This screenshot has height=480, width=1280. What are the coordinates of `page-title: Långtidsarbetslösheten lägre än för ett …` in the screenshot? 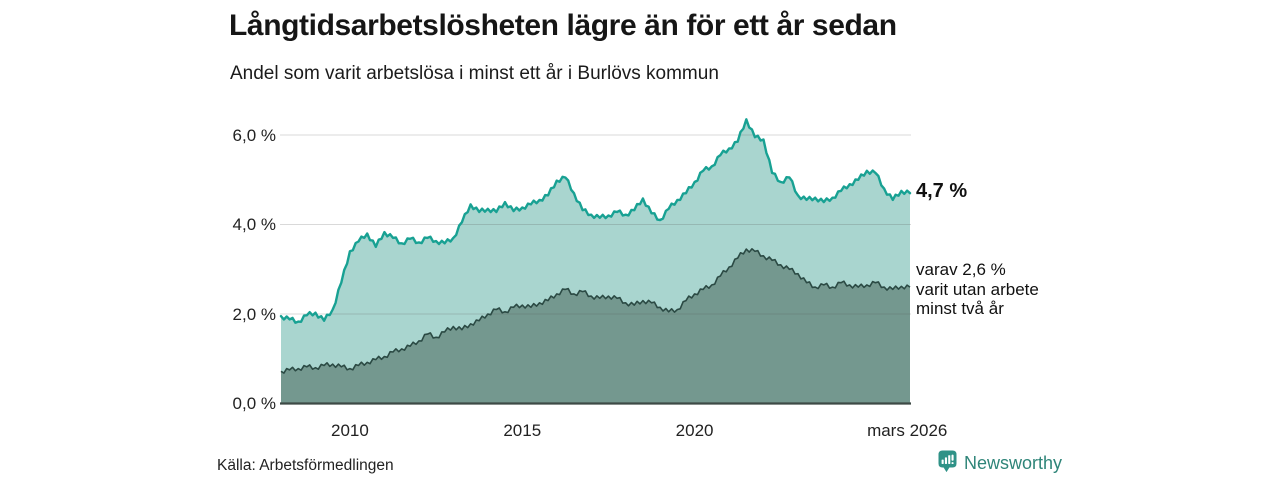 It's located at (563, 25).